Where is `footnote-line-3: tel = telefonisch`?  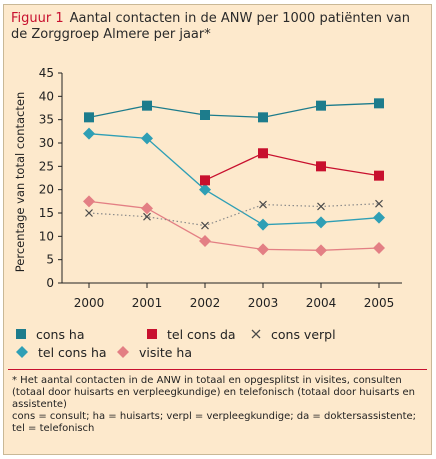 footnote-line-3: tel = telefonisch is located at coordinates (53, 428).